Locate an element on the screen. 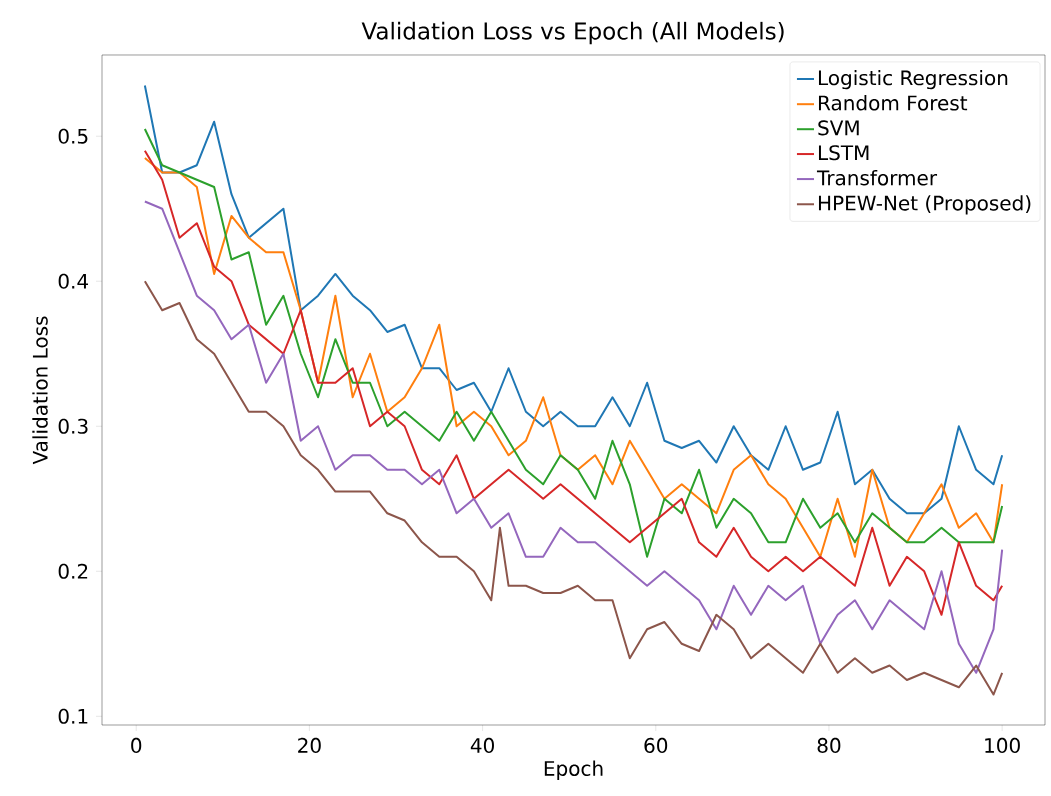  y-tick-label: 0.4 is located at coordinates (73, 281).